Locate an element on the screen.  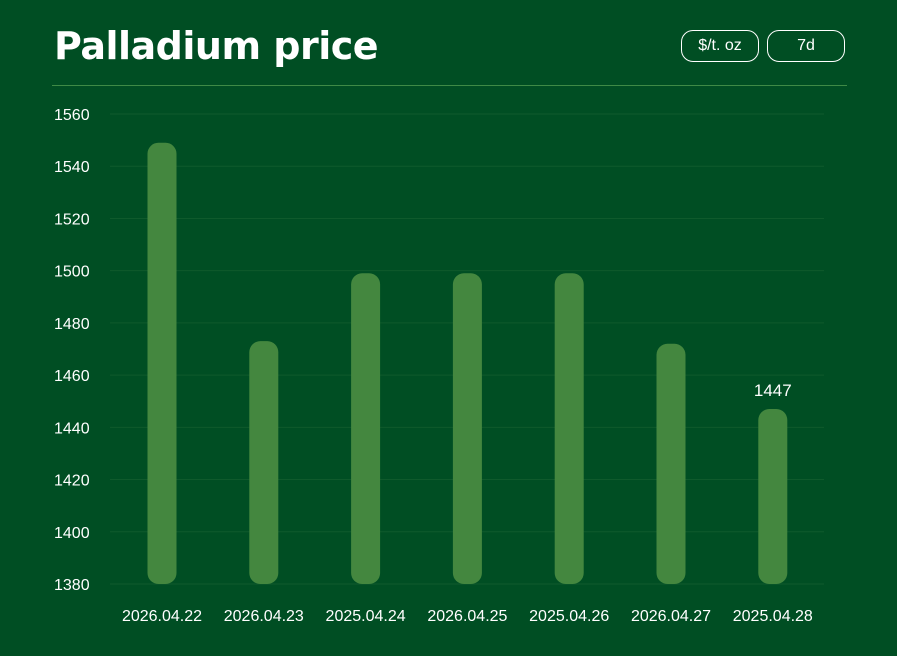
time-range-button: 7d is located at coordinates (806, 46).